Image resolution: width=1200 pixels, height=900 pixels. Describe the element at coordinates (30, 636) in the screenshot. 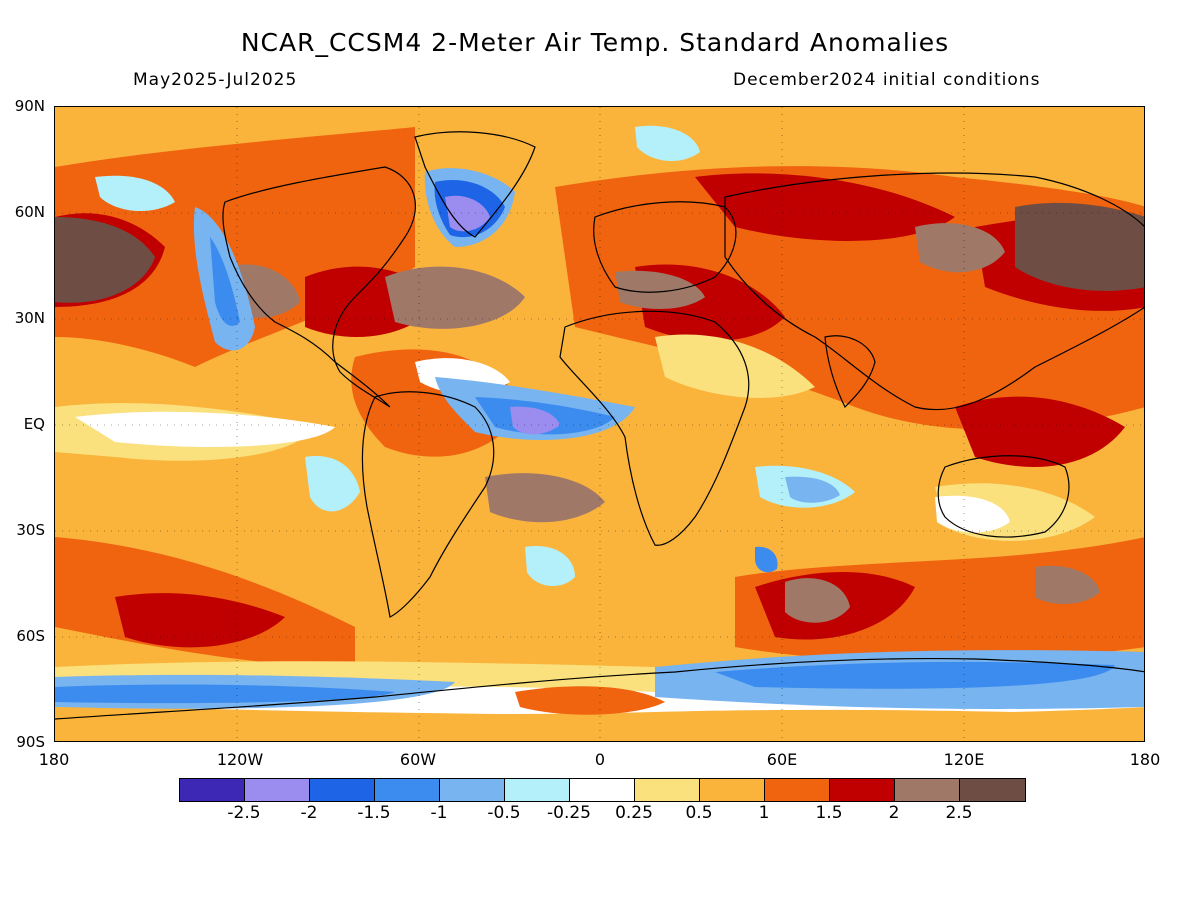

I see `lat-label-60s: 60S` at that location.